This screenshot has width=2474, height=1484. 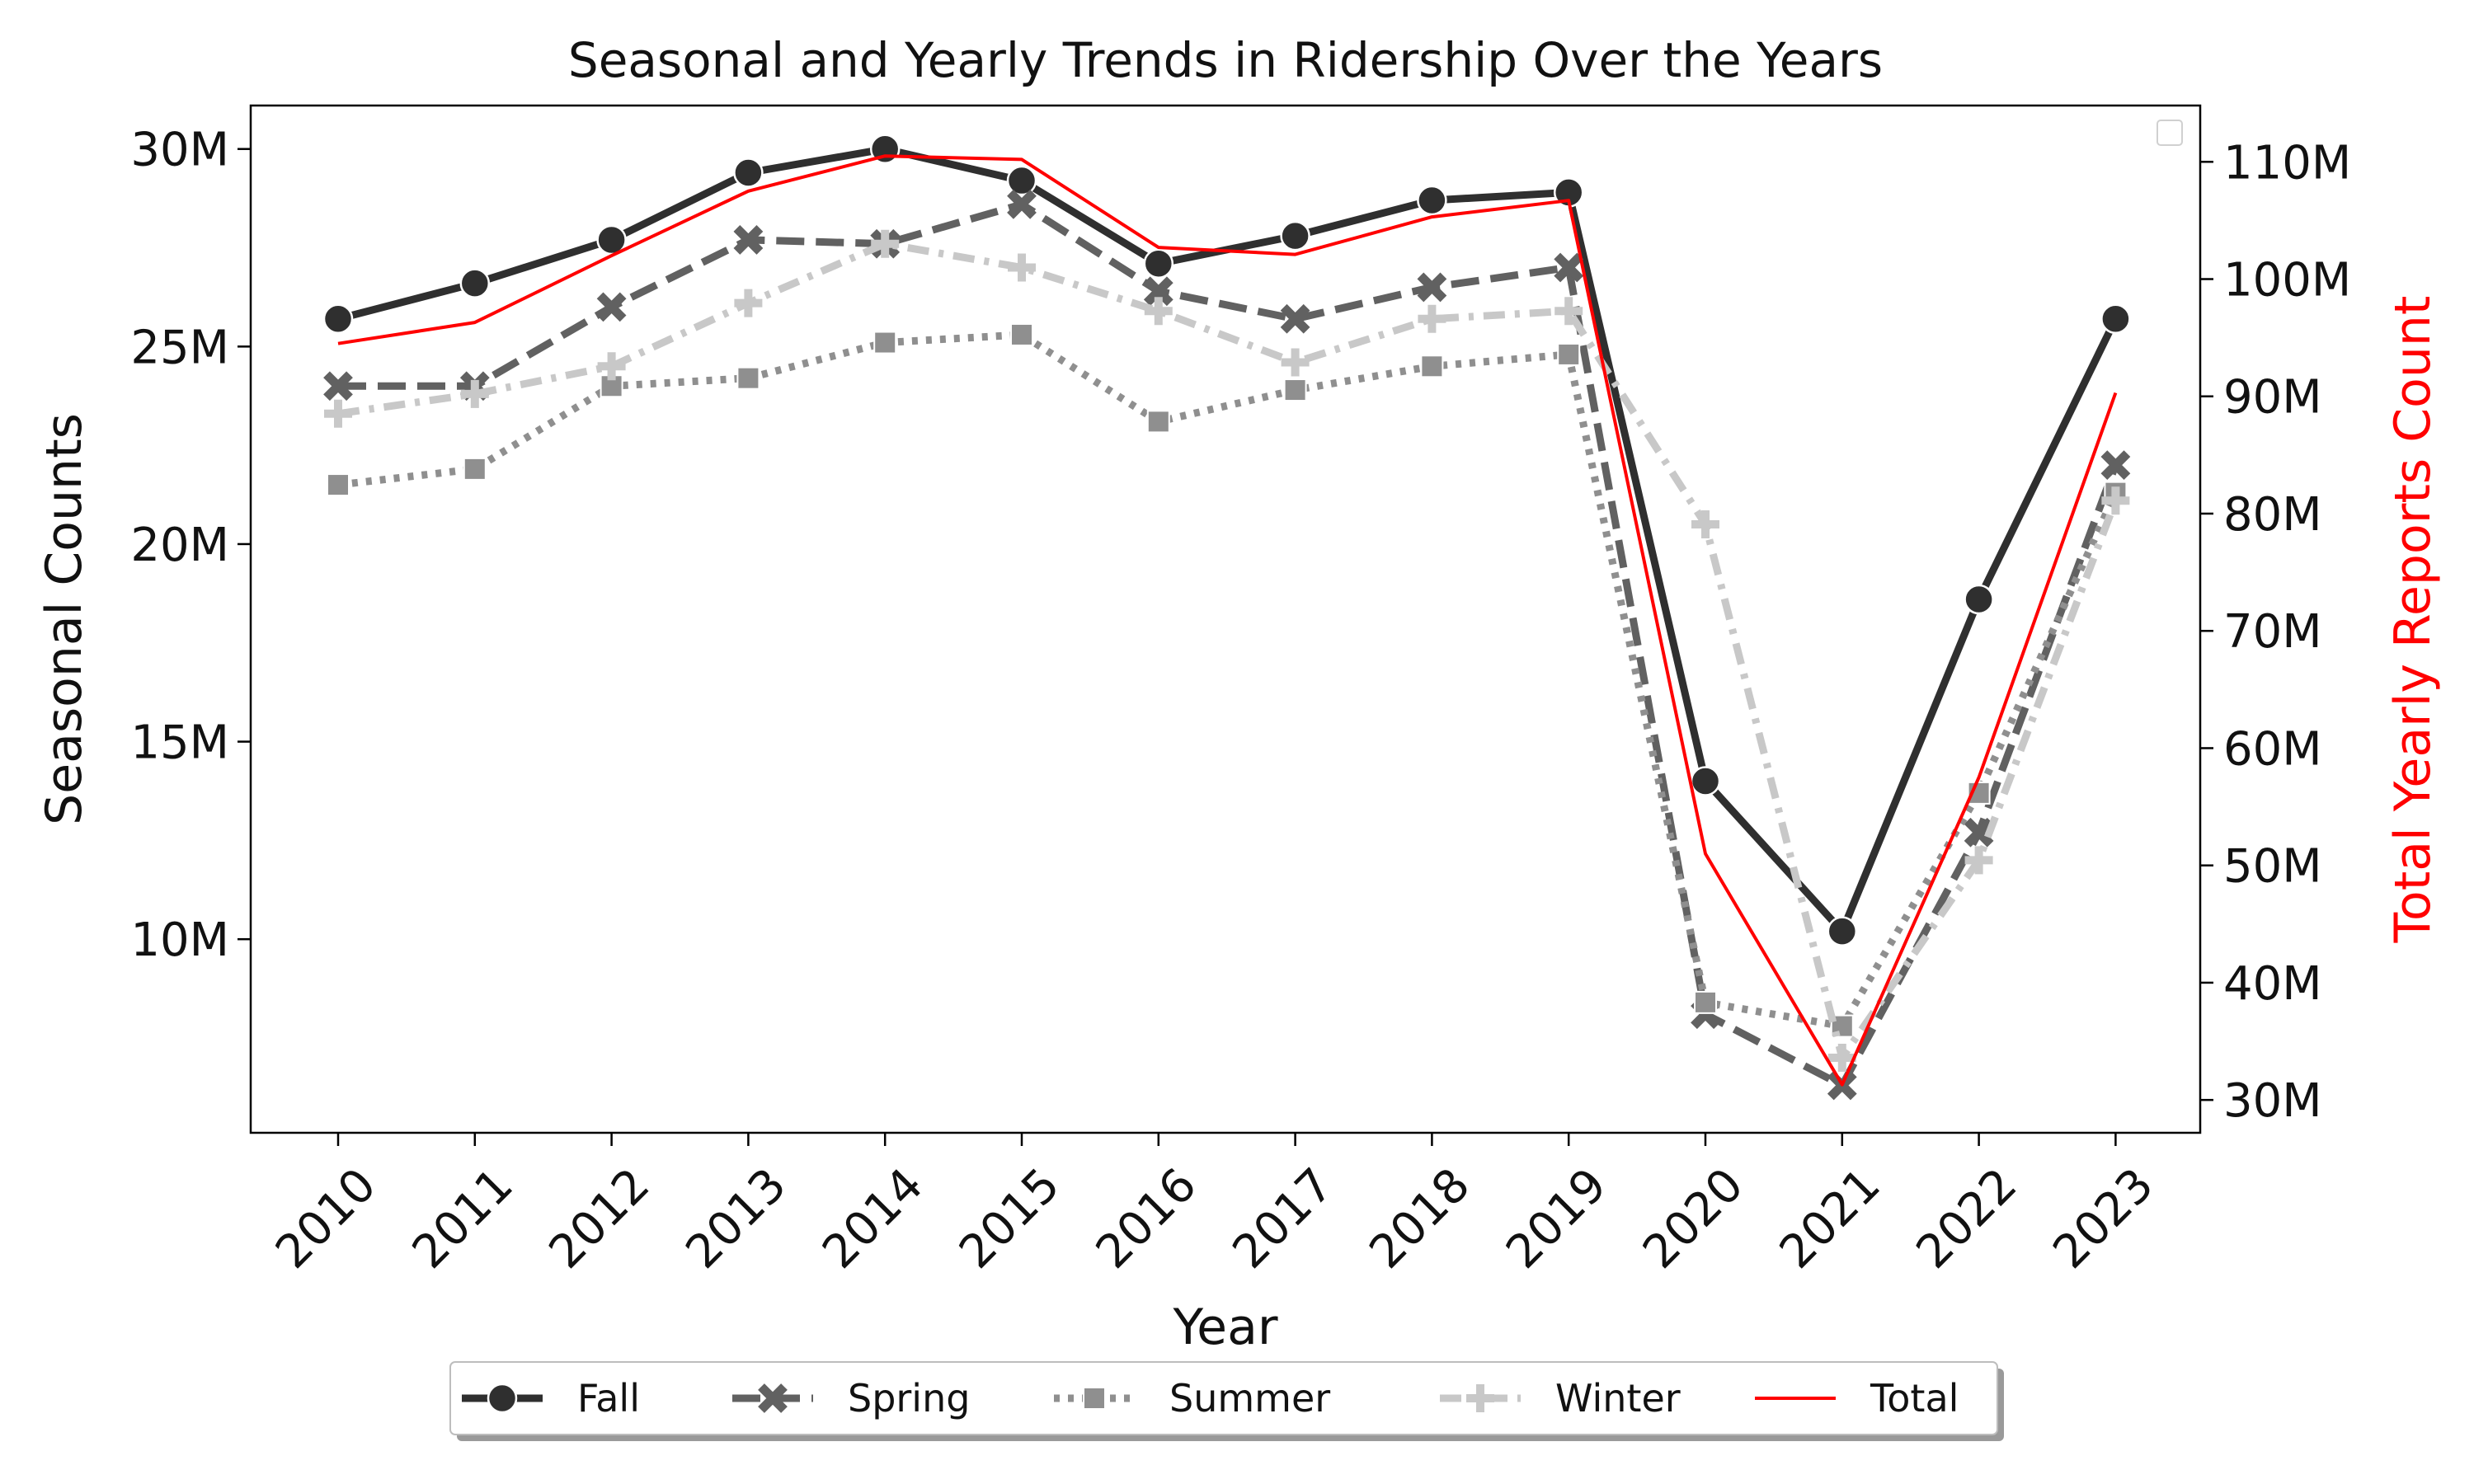 I want to click on data-point-legend-summer, so click(x=1094, y=1398).